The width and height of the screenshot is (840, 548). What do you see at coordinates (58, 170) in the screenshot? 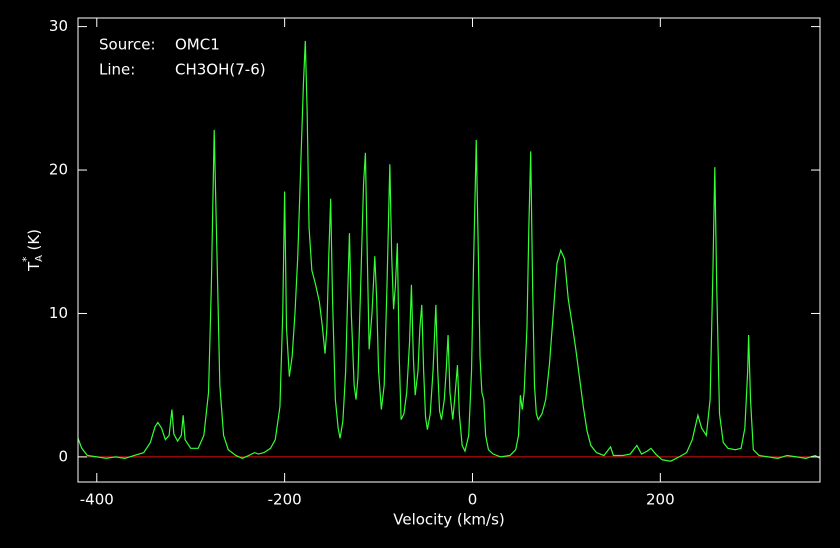
I see `y-tick-label: 20` at bounding box center [58, 170].